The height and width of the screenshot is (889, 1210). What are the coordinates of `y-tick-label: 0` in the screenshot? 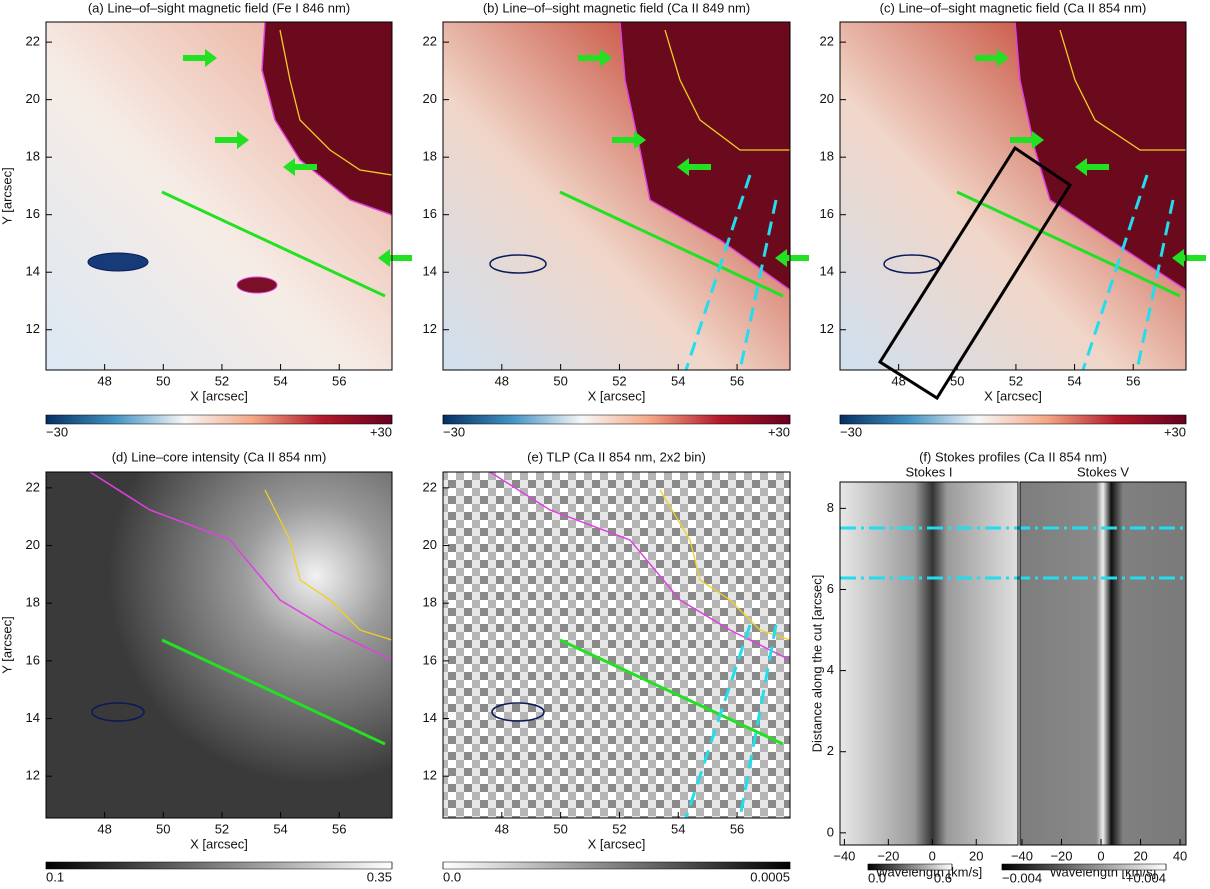 It's located at (830, 831).